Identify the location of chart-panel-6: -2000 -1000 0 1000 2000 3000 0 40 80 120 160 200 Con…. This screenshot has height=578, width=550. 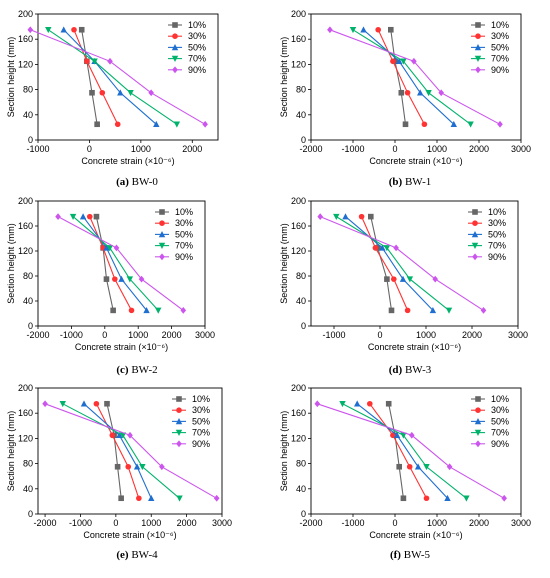
(405, 472).